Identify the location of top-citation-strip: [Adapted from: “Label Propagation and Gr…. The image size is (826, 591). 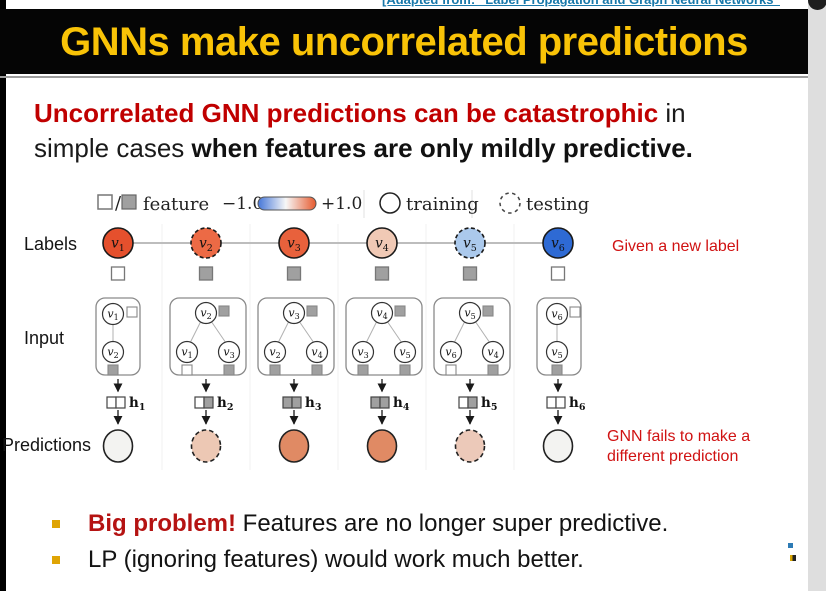
(407, 4).